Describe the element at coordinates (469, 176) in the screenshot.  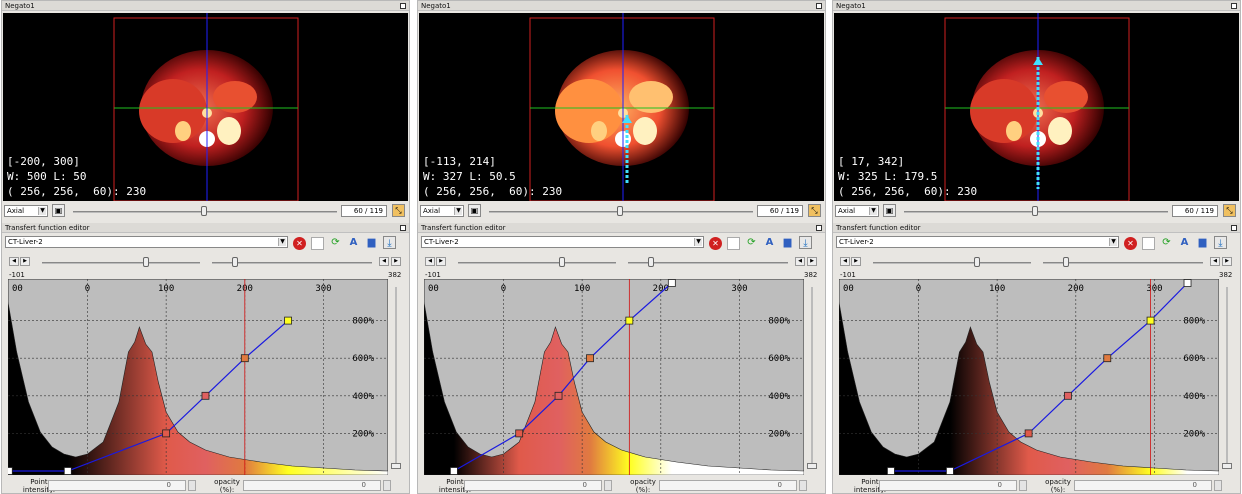
I see `window-level-text: W: 327 L: 50.5` at that location.